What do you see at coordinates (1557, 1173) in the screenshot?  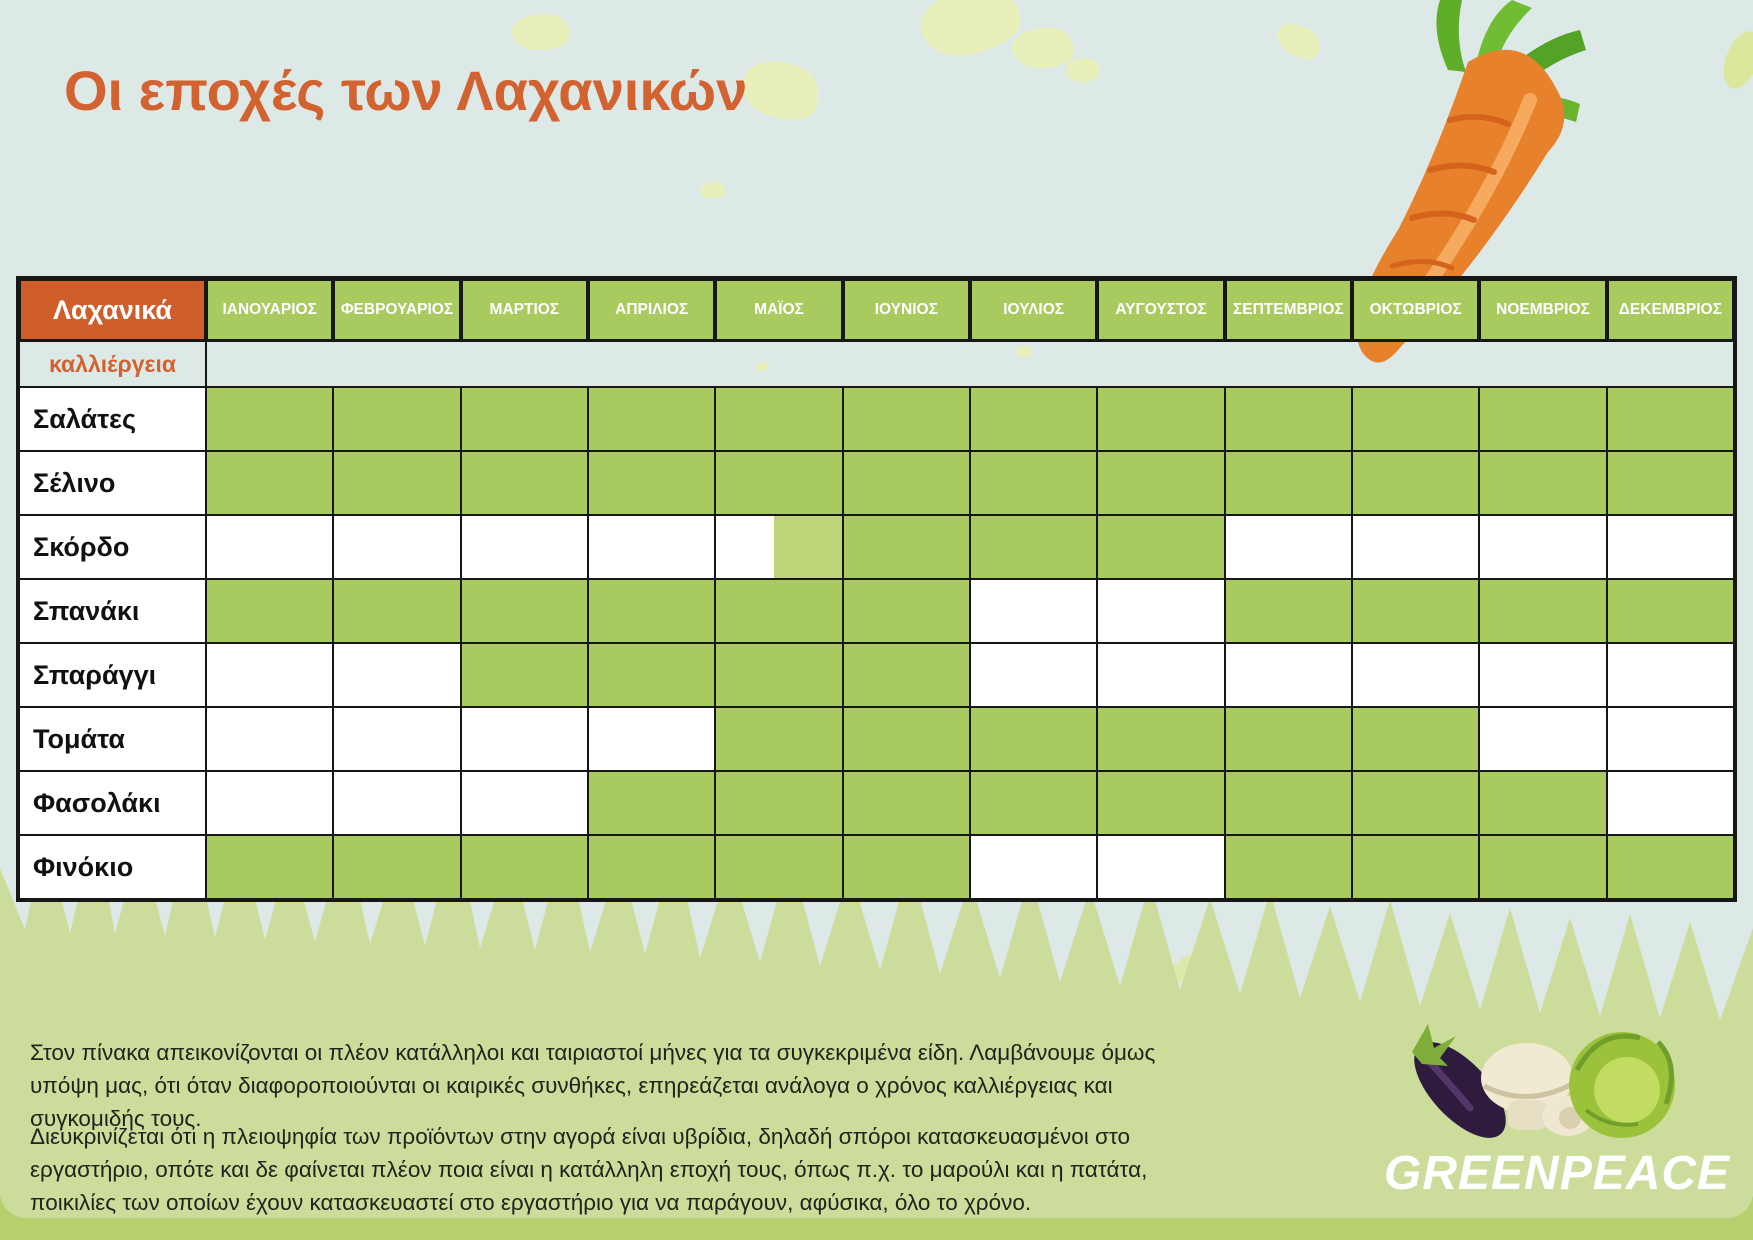 I see `greenpeace-logo: GREENPEACE` at bounding box center [1557, 1173].